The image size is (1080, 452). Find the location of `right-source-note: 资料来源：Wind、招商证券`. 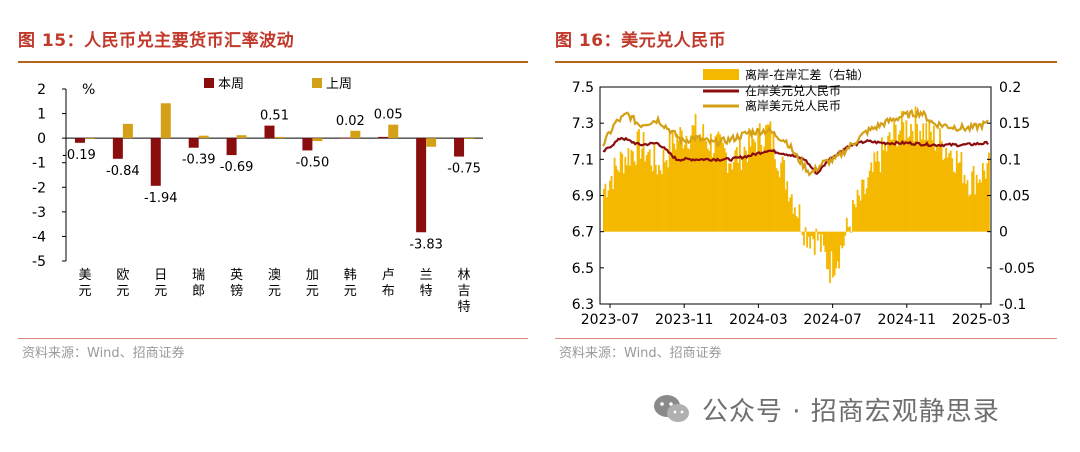

right-source-note: 资料来源：Wind、招商证券 is located at coordinates (640, 353).